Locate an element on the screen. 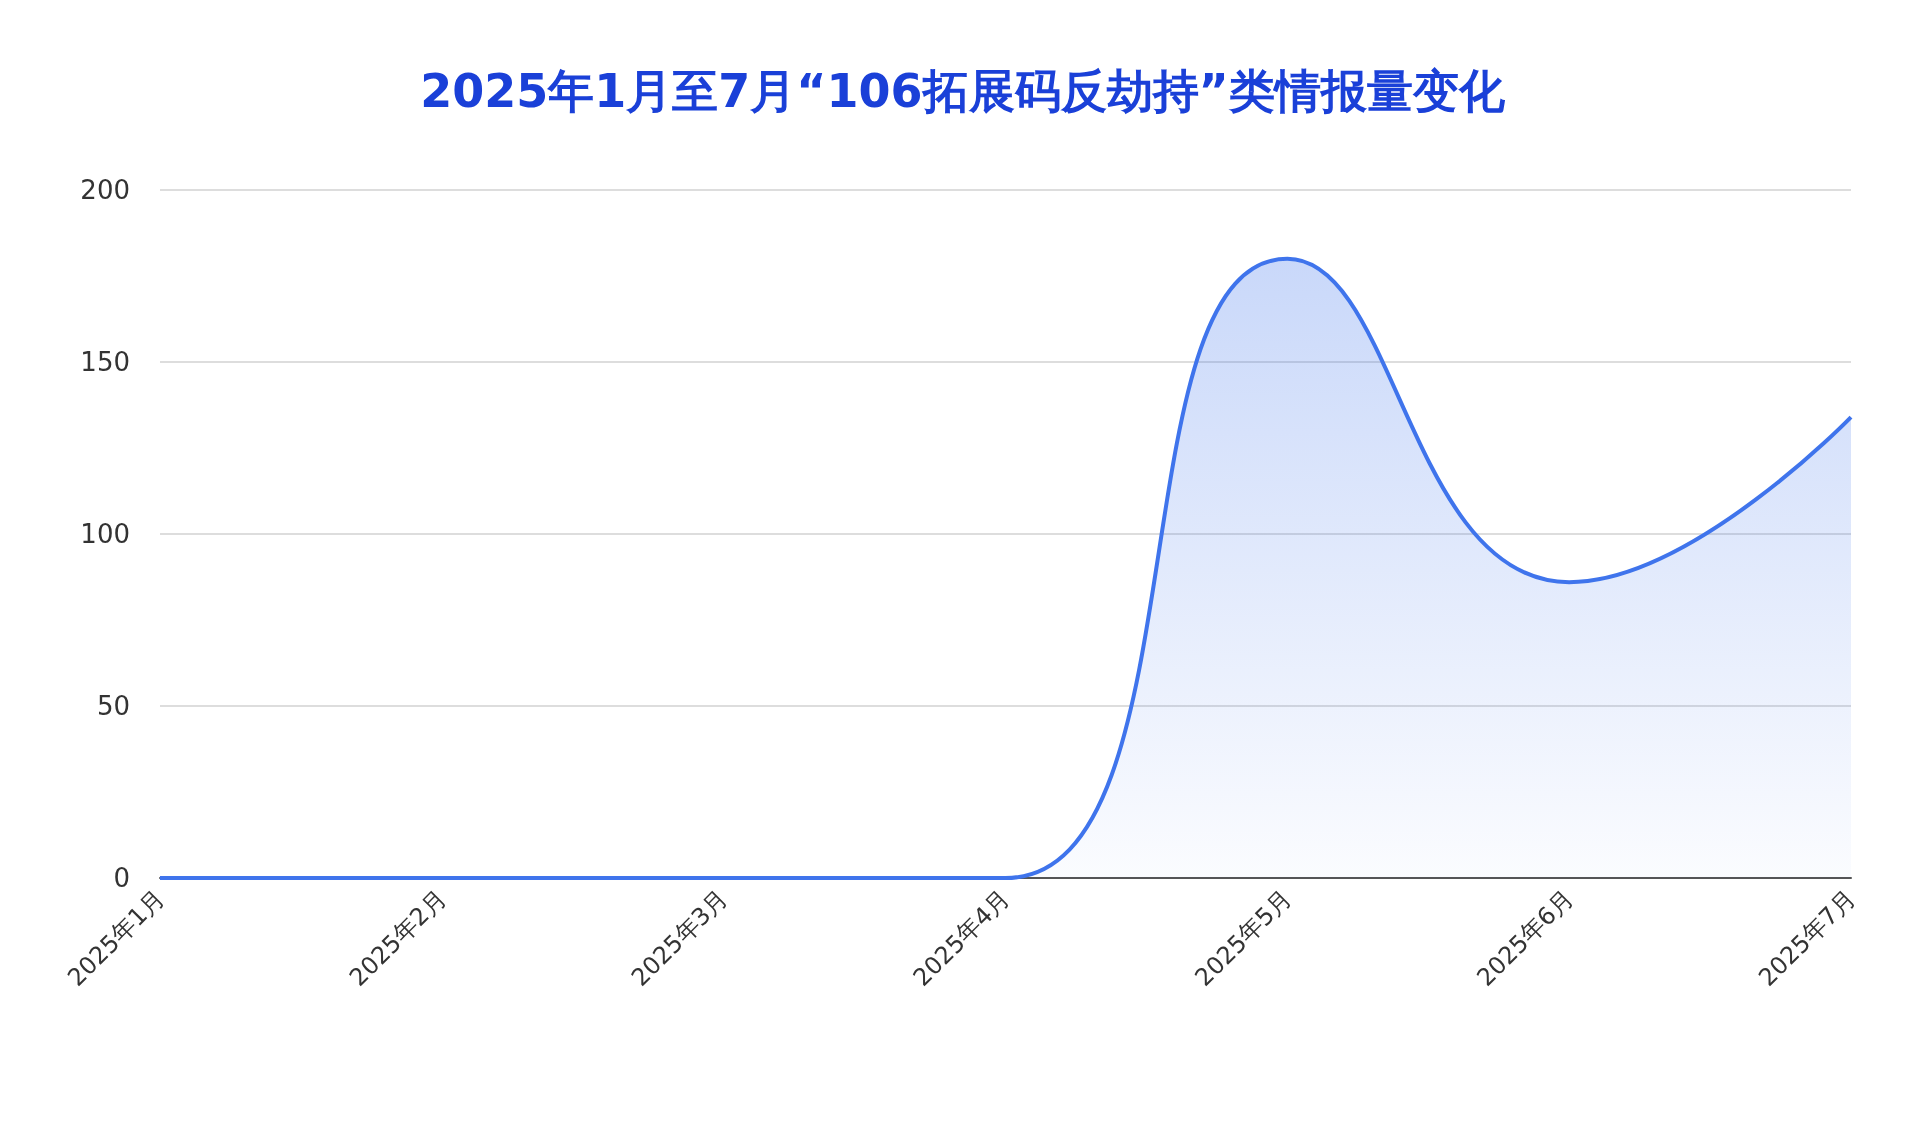  y-tick-label: 100 is located at coordinates (105, 534).